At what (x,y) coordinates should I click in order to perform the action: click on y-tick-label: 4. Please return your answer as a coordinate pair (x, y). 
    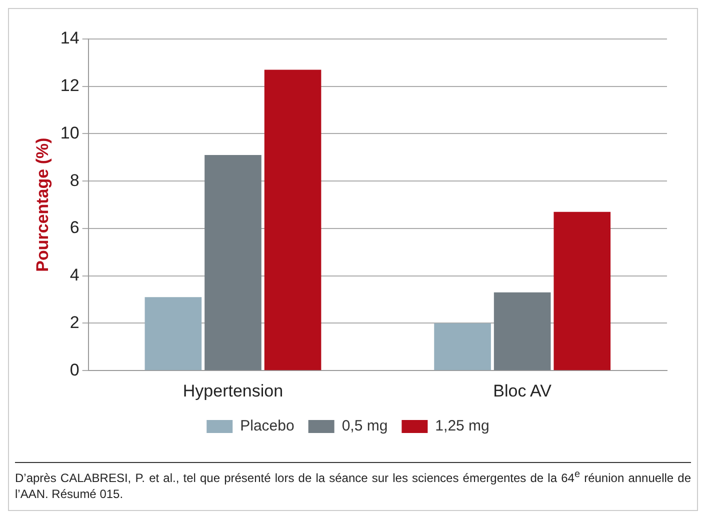
    Looking at the image, I should click on (75, 275).